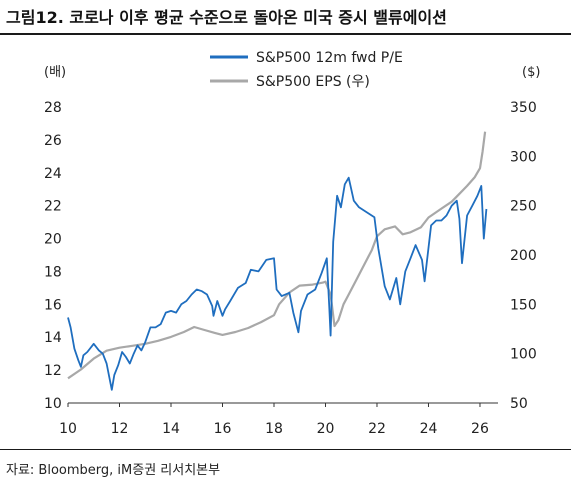  What do you see at coordinates (274, 429) in the screenshot?
I see `x-tick-label: 18` at bounding box center [274, 429].